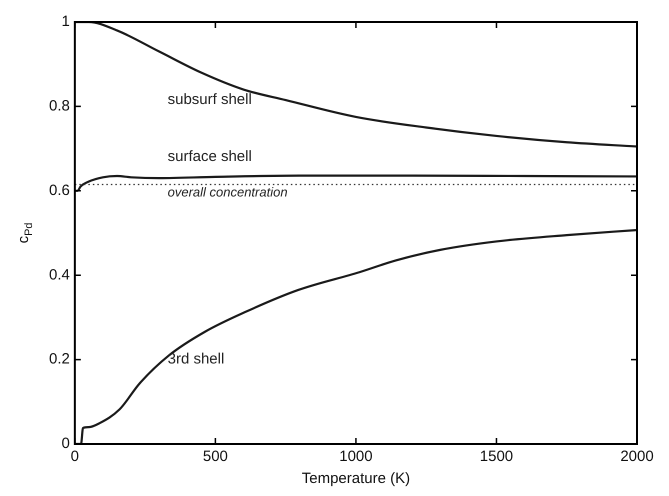 This screenshot has height=496, width=669. Describe the element at coordinates (215, 457) in the screenshot. I see `x-tick-label: 500` at that location.